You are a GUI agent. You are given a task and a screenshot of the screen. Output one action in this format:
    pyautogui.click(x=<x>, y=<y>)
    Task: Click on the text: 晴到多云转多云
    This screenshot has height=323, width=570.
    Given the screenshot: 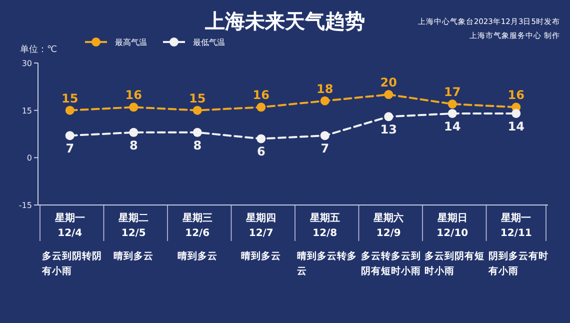 What is the action you would take?
    pyautogui.click(x=327, y=263)
    